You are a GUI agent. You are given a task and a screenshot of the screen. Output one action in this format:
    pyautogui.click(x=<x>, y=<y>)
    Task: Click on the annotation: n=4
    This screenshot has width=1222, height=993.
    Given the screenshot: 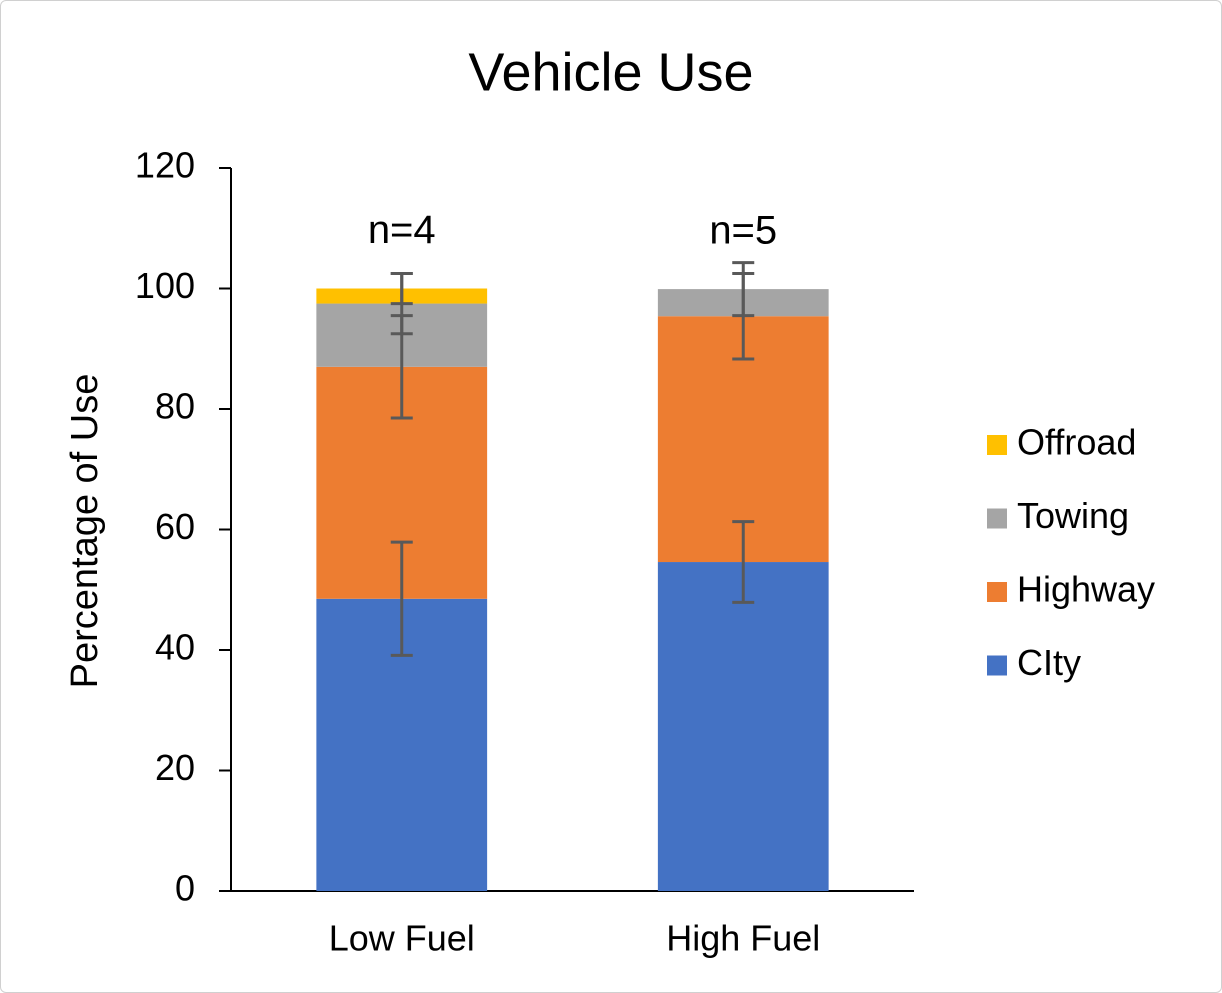 What is the action you would take?
    pyautogui.click(x=402, y=230)
    